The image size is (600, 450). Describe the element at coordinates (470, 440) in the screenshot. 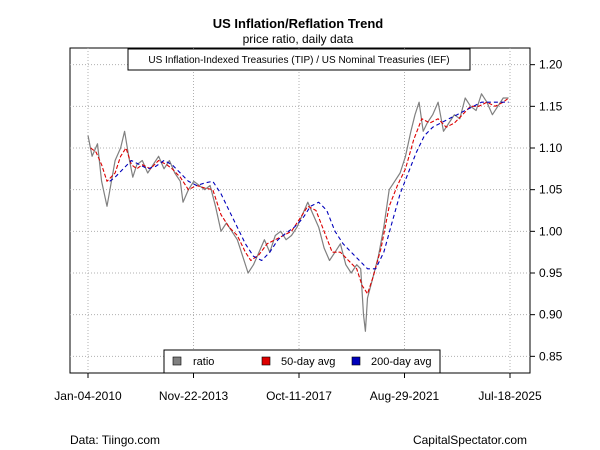

I see `source-right: CapitalSpectator.com` at that location.